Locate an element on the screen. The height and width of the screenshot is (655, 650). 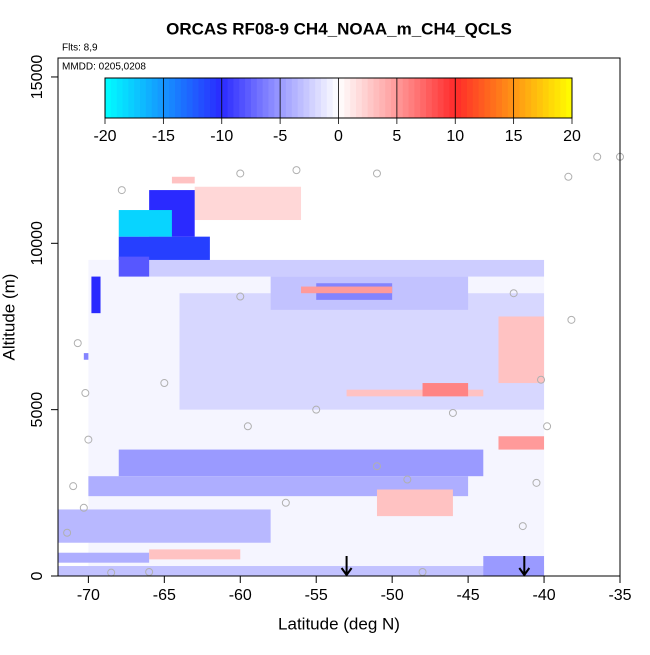
colorbar-tick-label: -15 is located at coordinates (163, 136).